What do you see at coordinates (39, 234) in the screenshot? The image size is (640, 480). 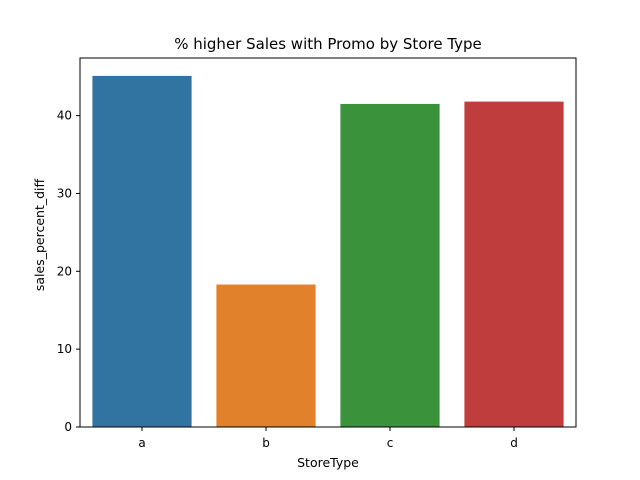 I see `y-axis-label: sales_percent_diff` at bounding box center [39, 234].